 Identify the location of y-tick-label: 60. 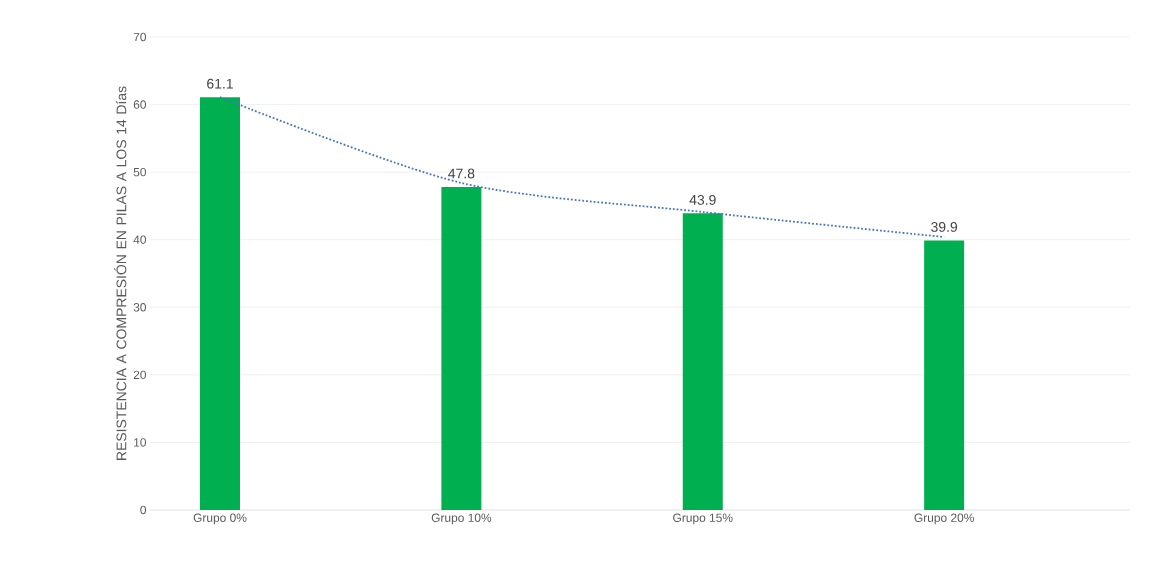
(140, 104).